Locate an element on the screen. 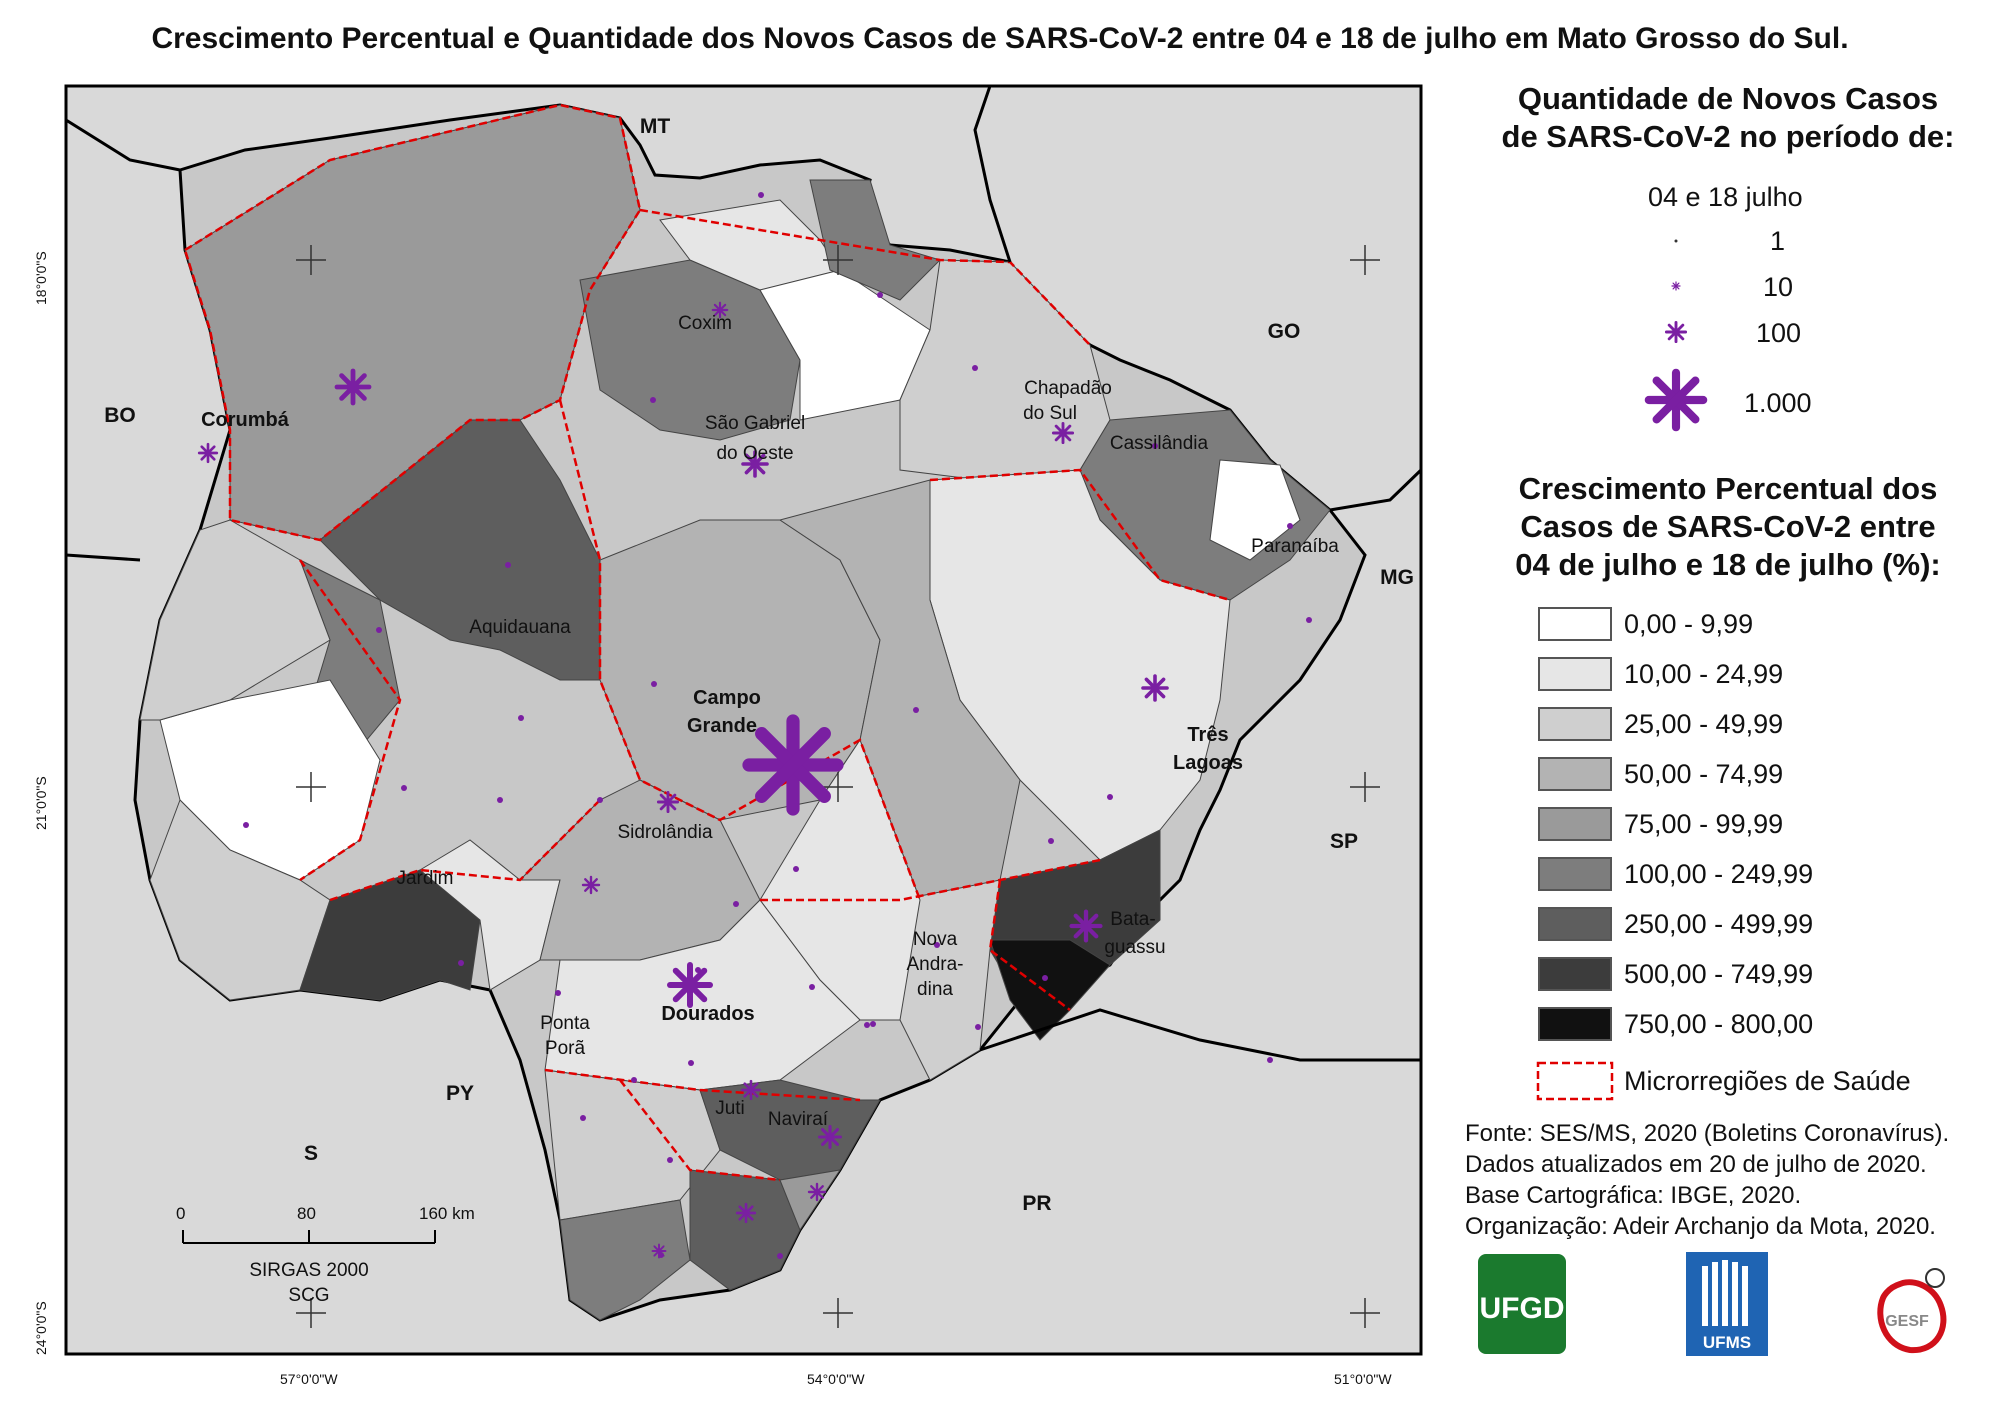 This screenshot has width=2000, height=1413. gesf-logo: GESF is located at coordinates (1912, 1311).